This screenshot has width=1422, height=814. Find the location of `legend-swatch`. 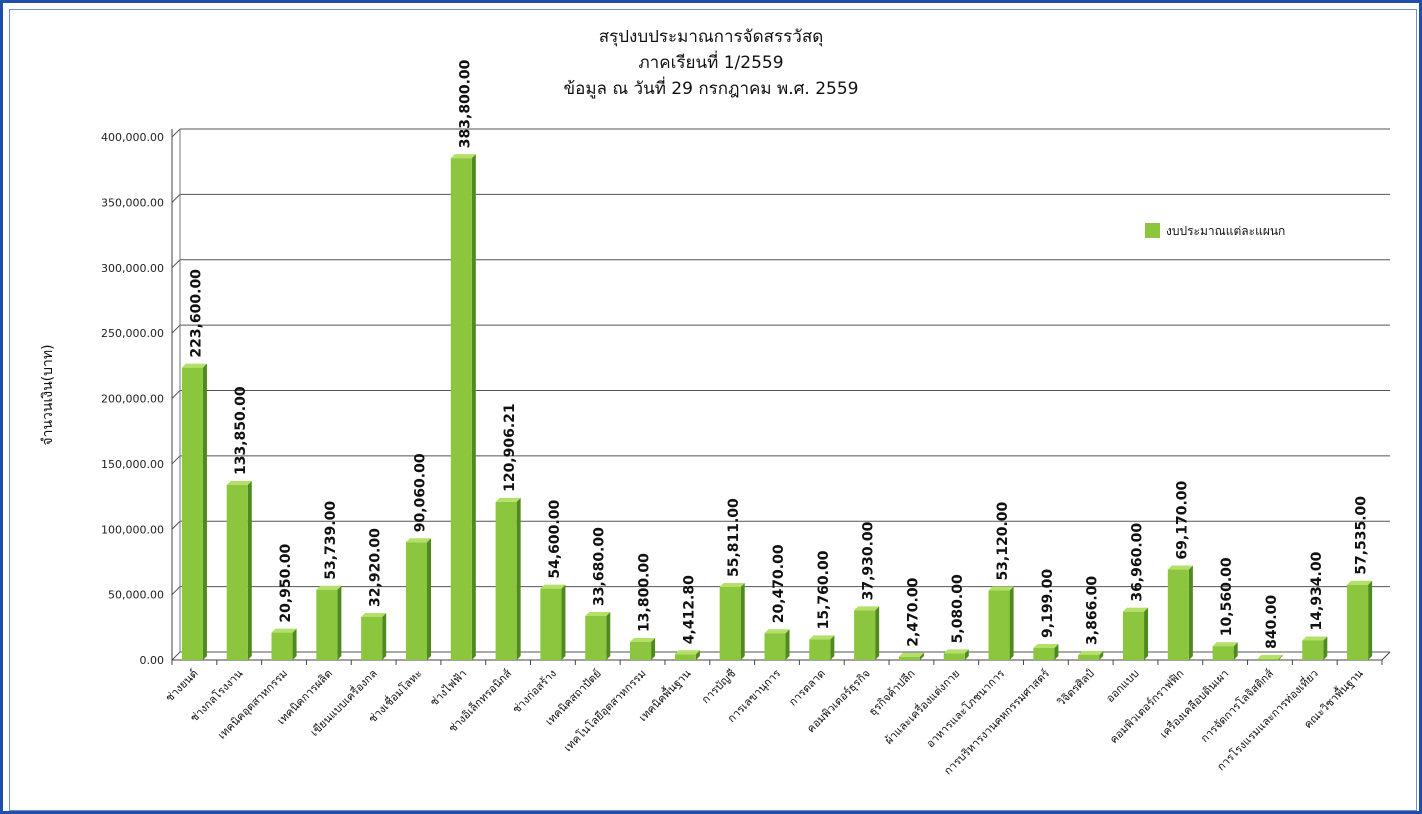

legend-swatch is located at coordinates (1152, 230).